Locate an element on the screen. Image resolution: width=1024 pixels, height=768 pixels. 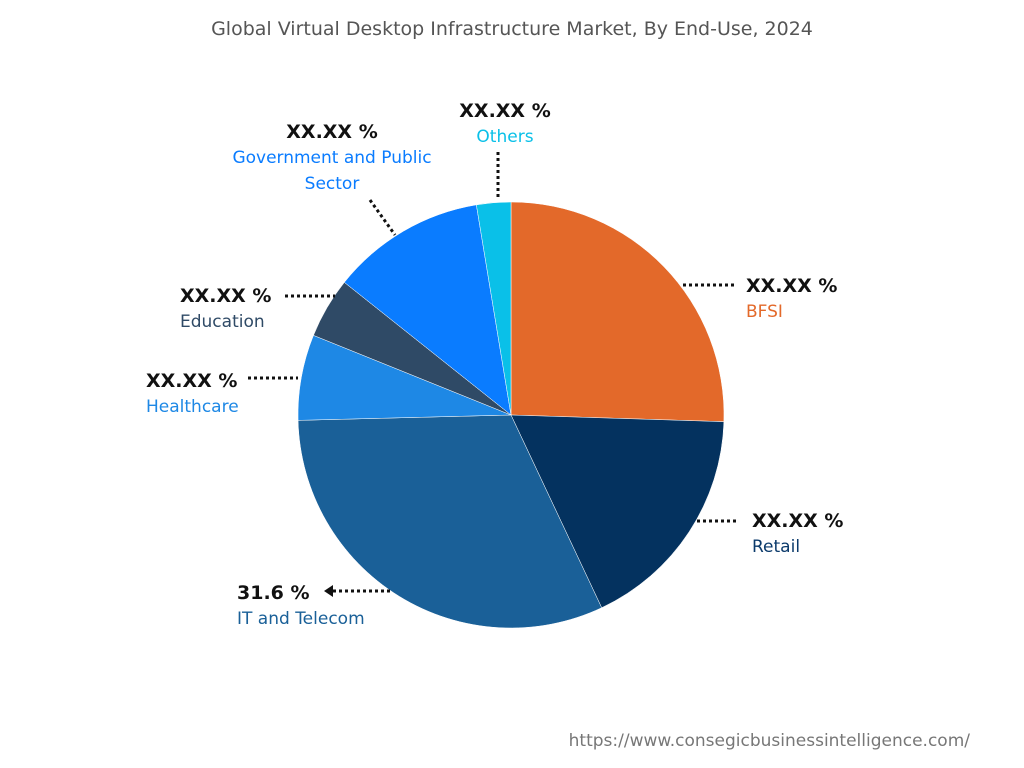
slice-label: 31.6 % IT and Telecom is located at coordinates (301, 606).